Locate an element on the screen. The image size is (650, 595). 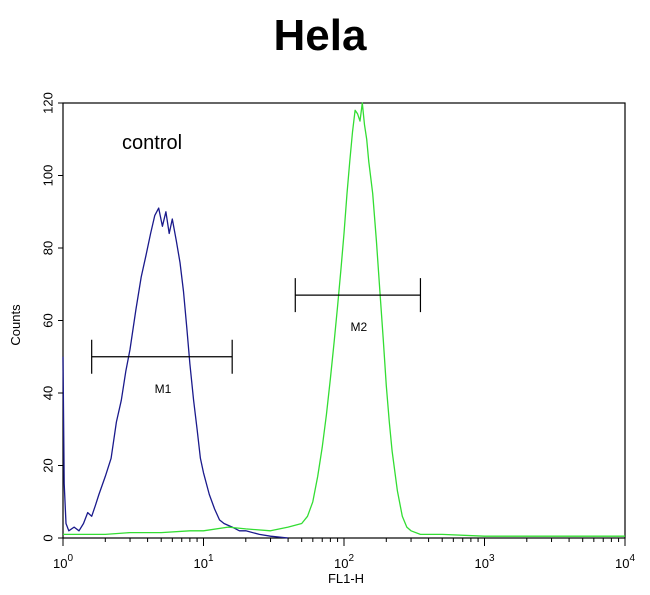
chart-title: Hela is located at coordinates (320, 35).